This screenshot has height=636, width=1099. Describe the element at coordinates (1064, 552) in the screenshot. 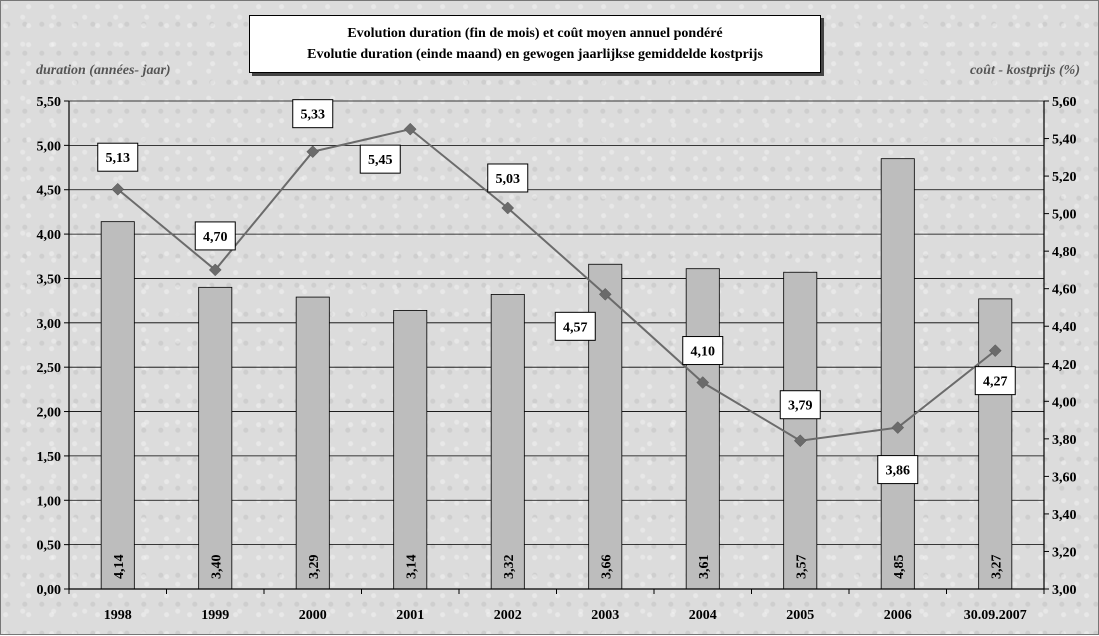

I see `right-tick-label: 3,20` at that location.